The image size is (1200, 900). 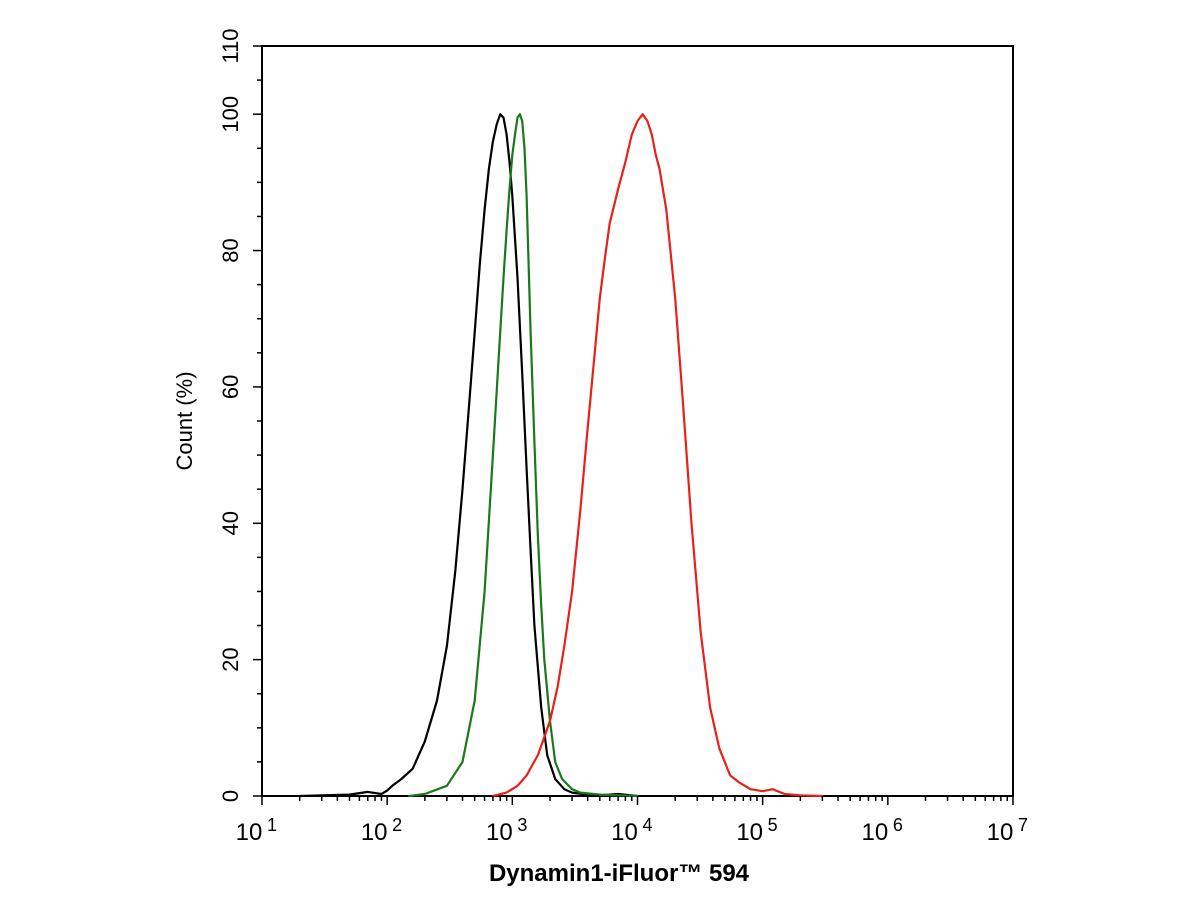 What do you see at coordinates (230, 45) in the screenshot?
I see `y-tick-label: 110` at bounding box center [230, 45].